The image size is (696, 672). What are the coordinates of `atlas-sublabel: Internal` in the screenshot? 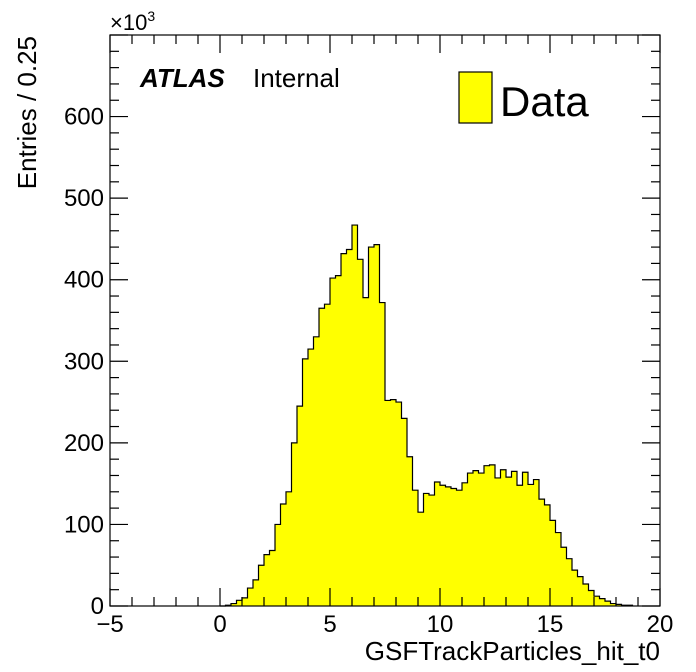 It's located at (296, 78).